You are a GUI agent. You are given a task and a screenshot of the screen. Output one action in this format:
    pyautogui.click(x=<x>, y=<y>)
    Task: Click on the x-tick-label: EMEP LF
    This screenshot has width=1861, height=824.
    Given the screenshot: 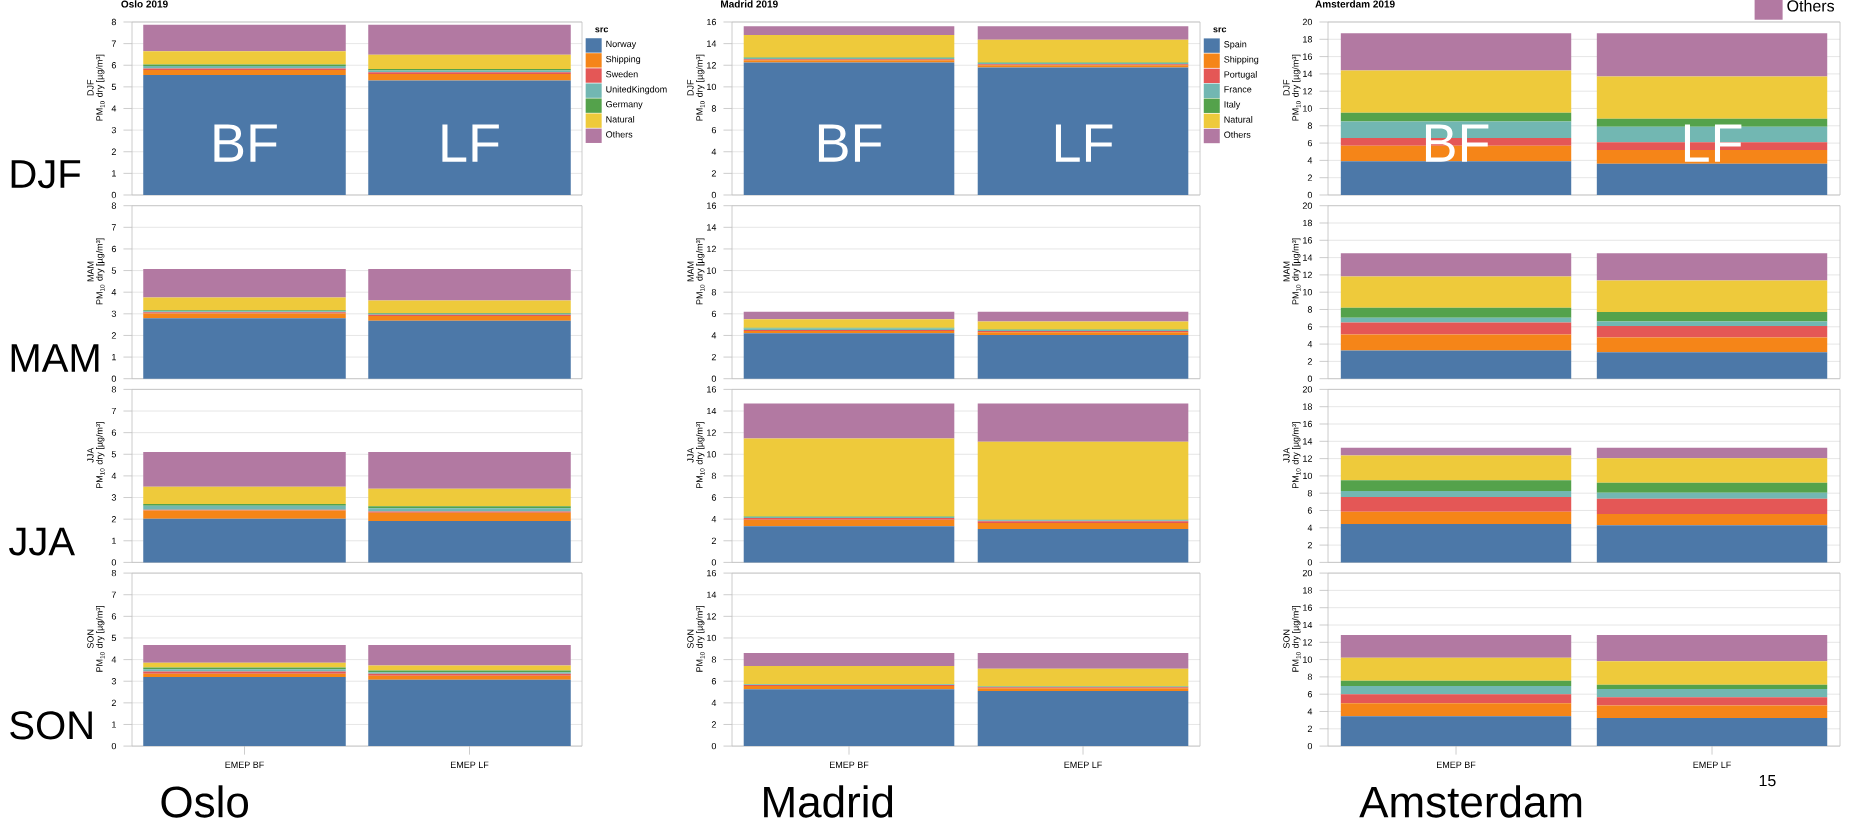 What is the action you would take?
    pyautogui.click(x=1083, y=764)
    